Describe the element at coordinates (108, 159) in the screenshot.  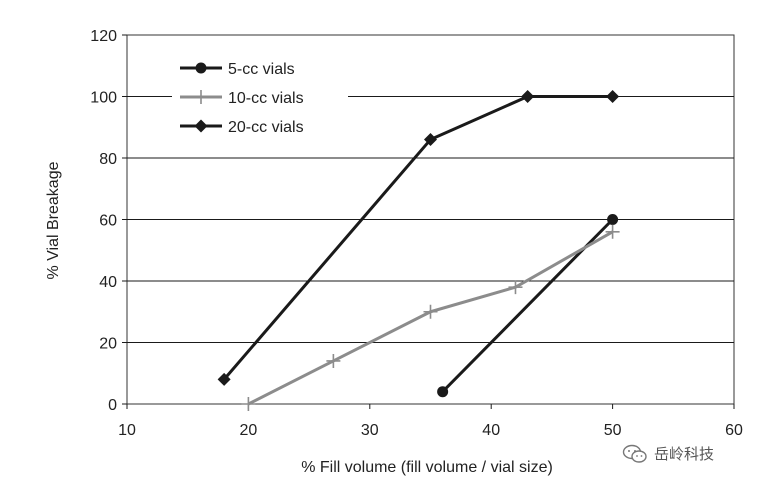
I see `y-tick-label: 80` at that location.